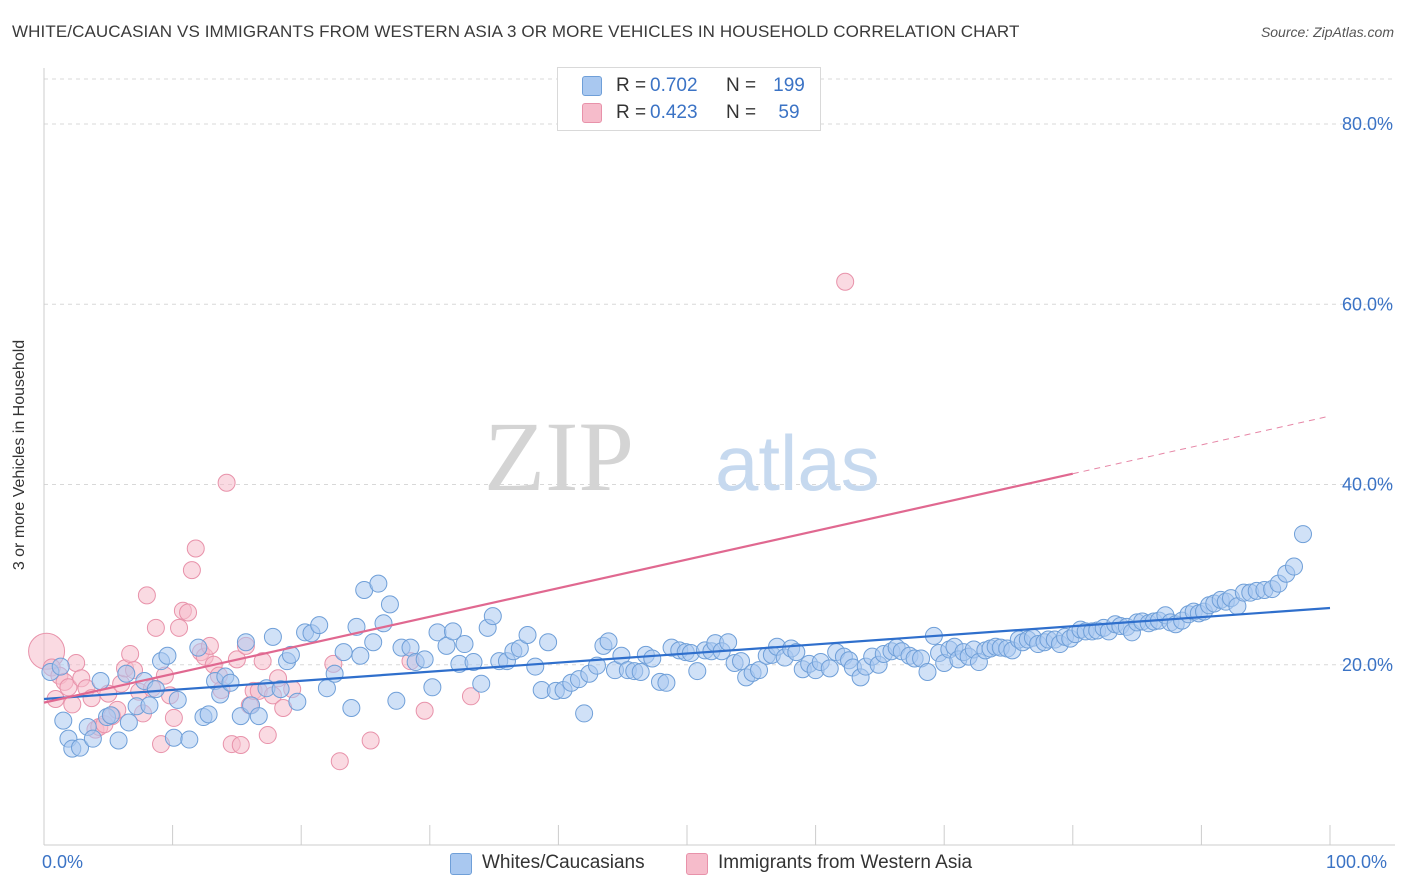 This screenshot has height=892, width=1406. What do you see at coordinates (845, 862) in the screenshot?
I see `bottom-legend-label: Immigrants from Western Asia` at bounding box center [845, 862].